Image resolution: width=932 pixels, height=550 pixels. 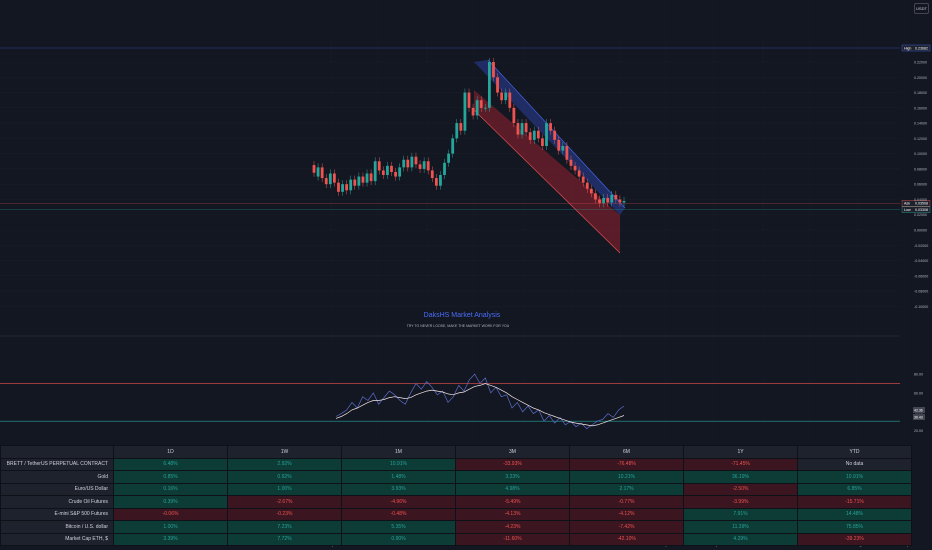 I want to click on table-header-row: 1D 1W 1M 3M 6M 1Y YTD, so click(x=456, y=452).